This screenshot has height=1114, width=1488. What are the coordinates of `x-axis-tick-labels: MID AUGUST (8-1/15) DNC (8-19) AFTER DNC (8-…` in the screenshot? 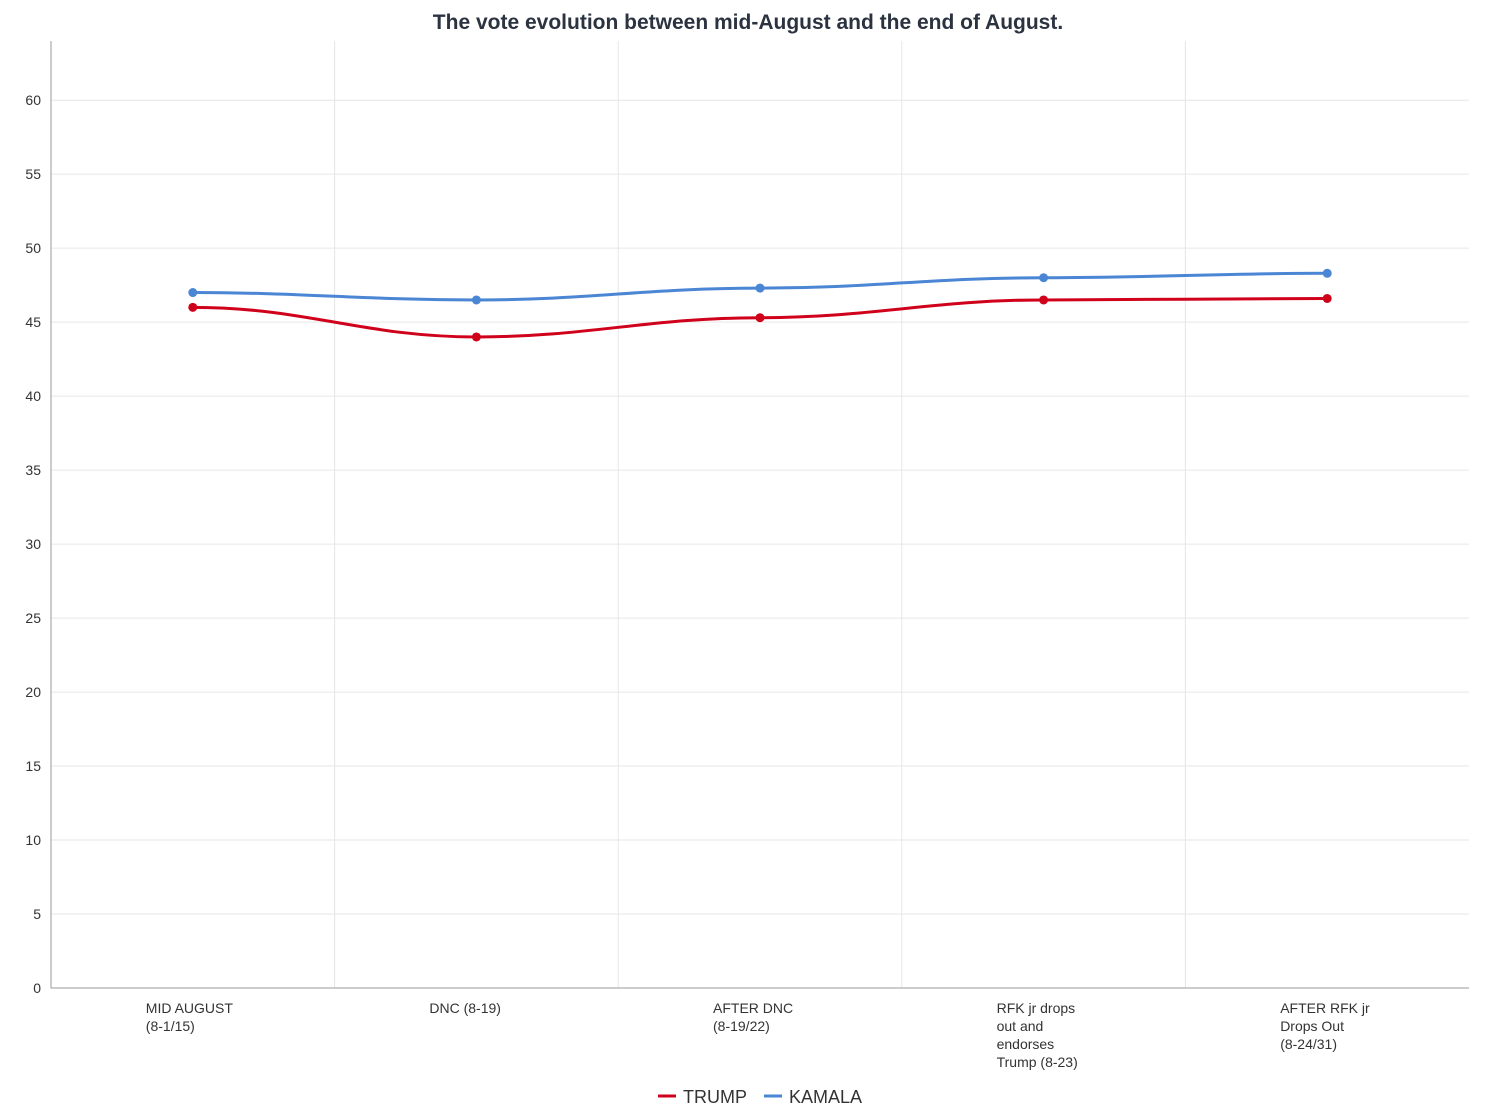 It's located at (758, 1035).